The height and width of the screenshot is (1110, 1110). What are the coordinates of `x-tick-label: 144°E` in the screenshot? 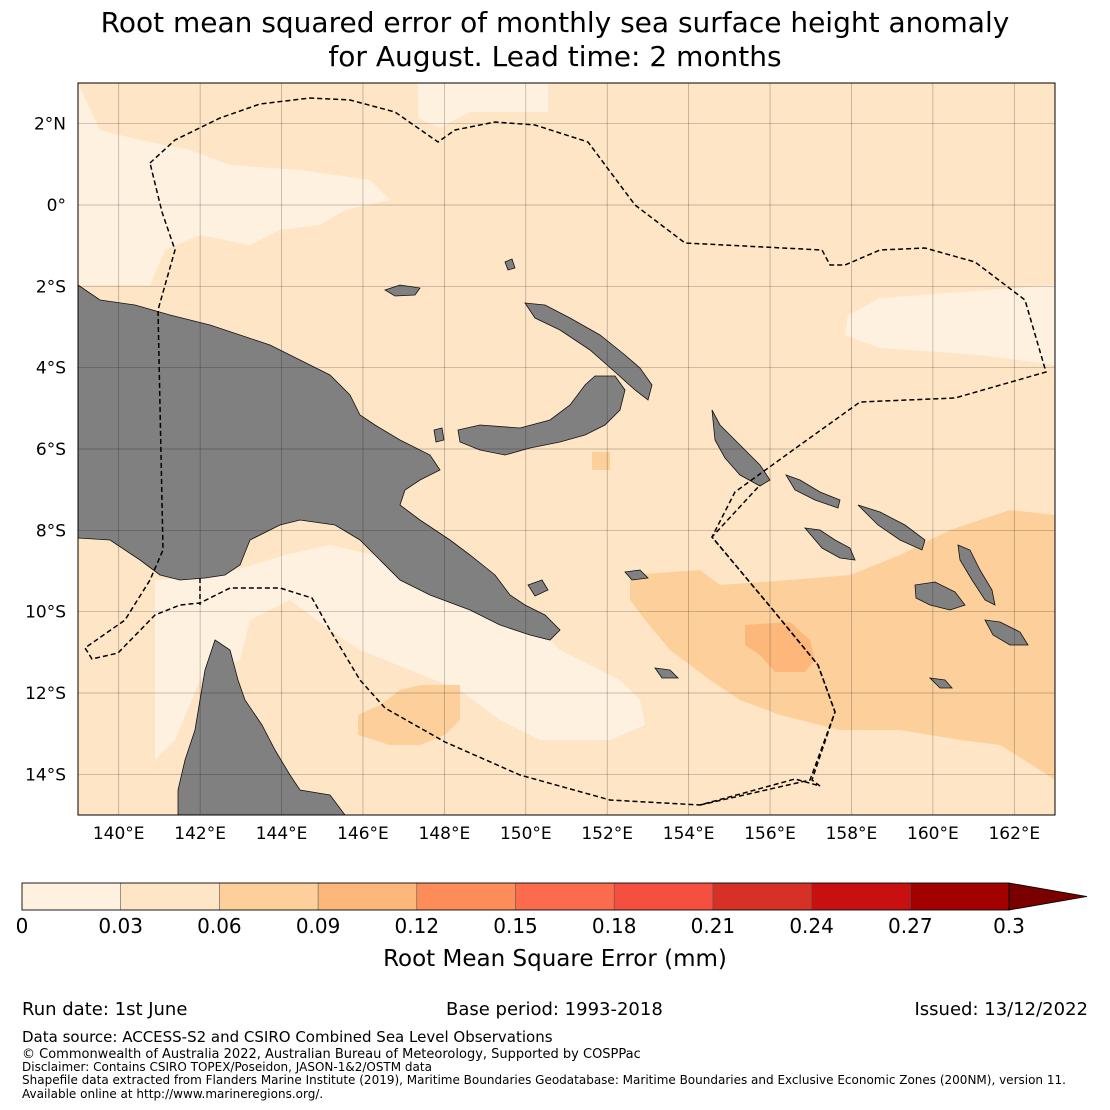 It's located at (282, 834).